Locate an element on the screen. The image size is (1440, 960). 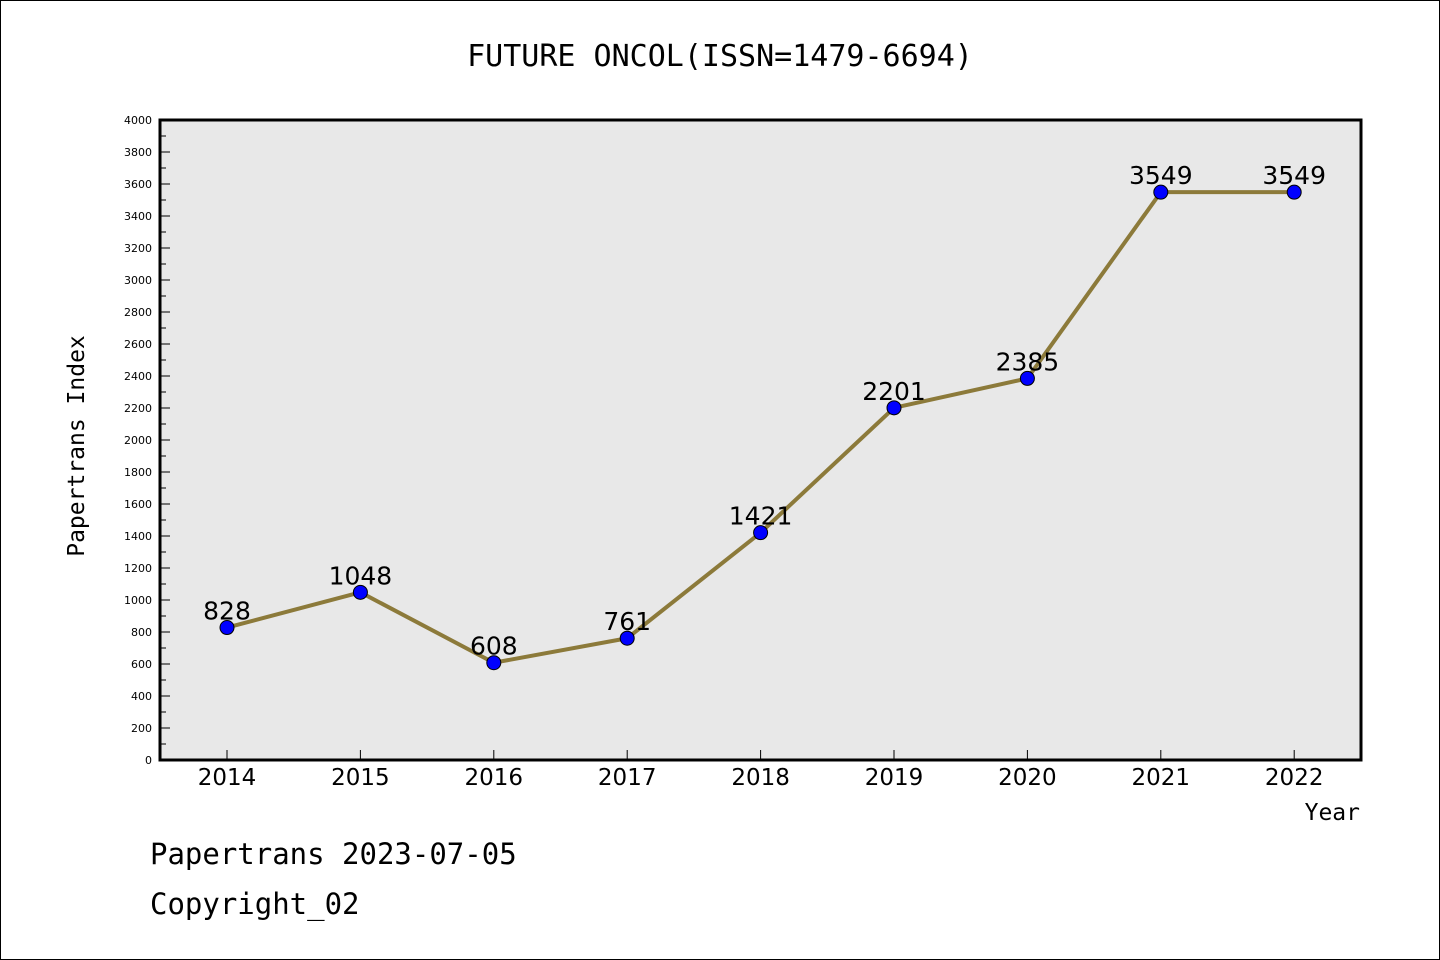
y-tick-label: 2800 is located at coordinates (138, 312).